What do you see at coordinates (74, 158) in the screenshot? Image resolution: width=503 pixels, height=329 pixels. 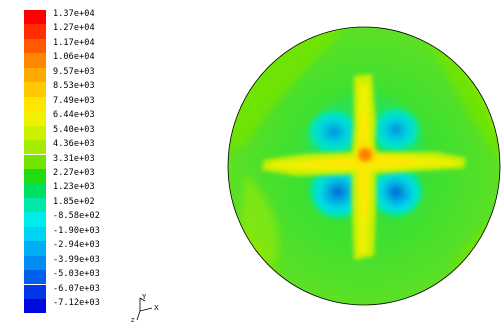 I see `colorbar-tick-label: 3.31e+03` at bounding box center [74, 158].